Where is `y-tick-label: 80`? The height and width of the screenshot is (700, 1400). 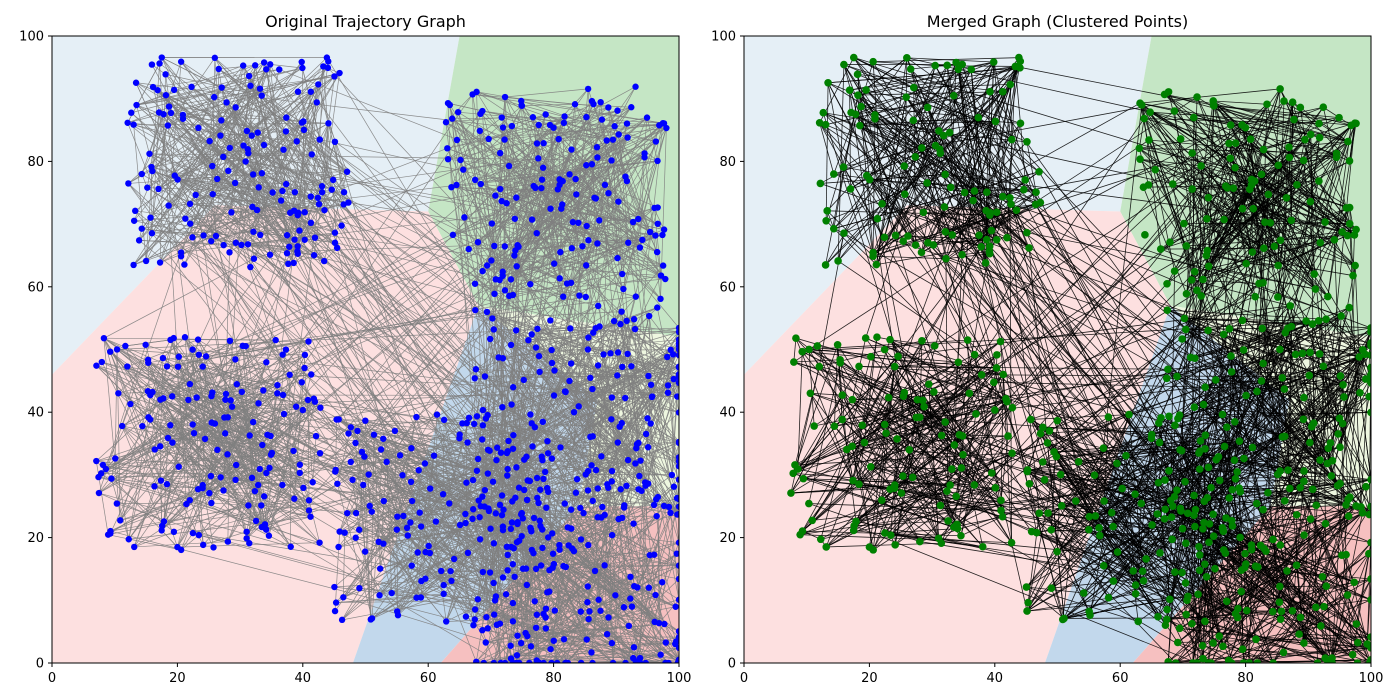 y-tick-label: 80 is located at coordinates (35, 162).